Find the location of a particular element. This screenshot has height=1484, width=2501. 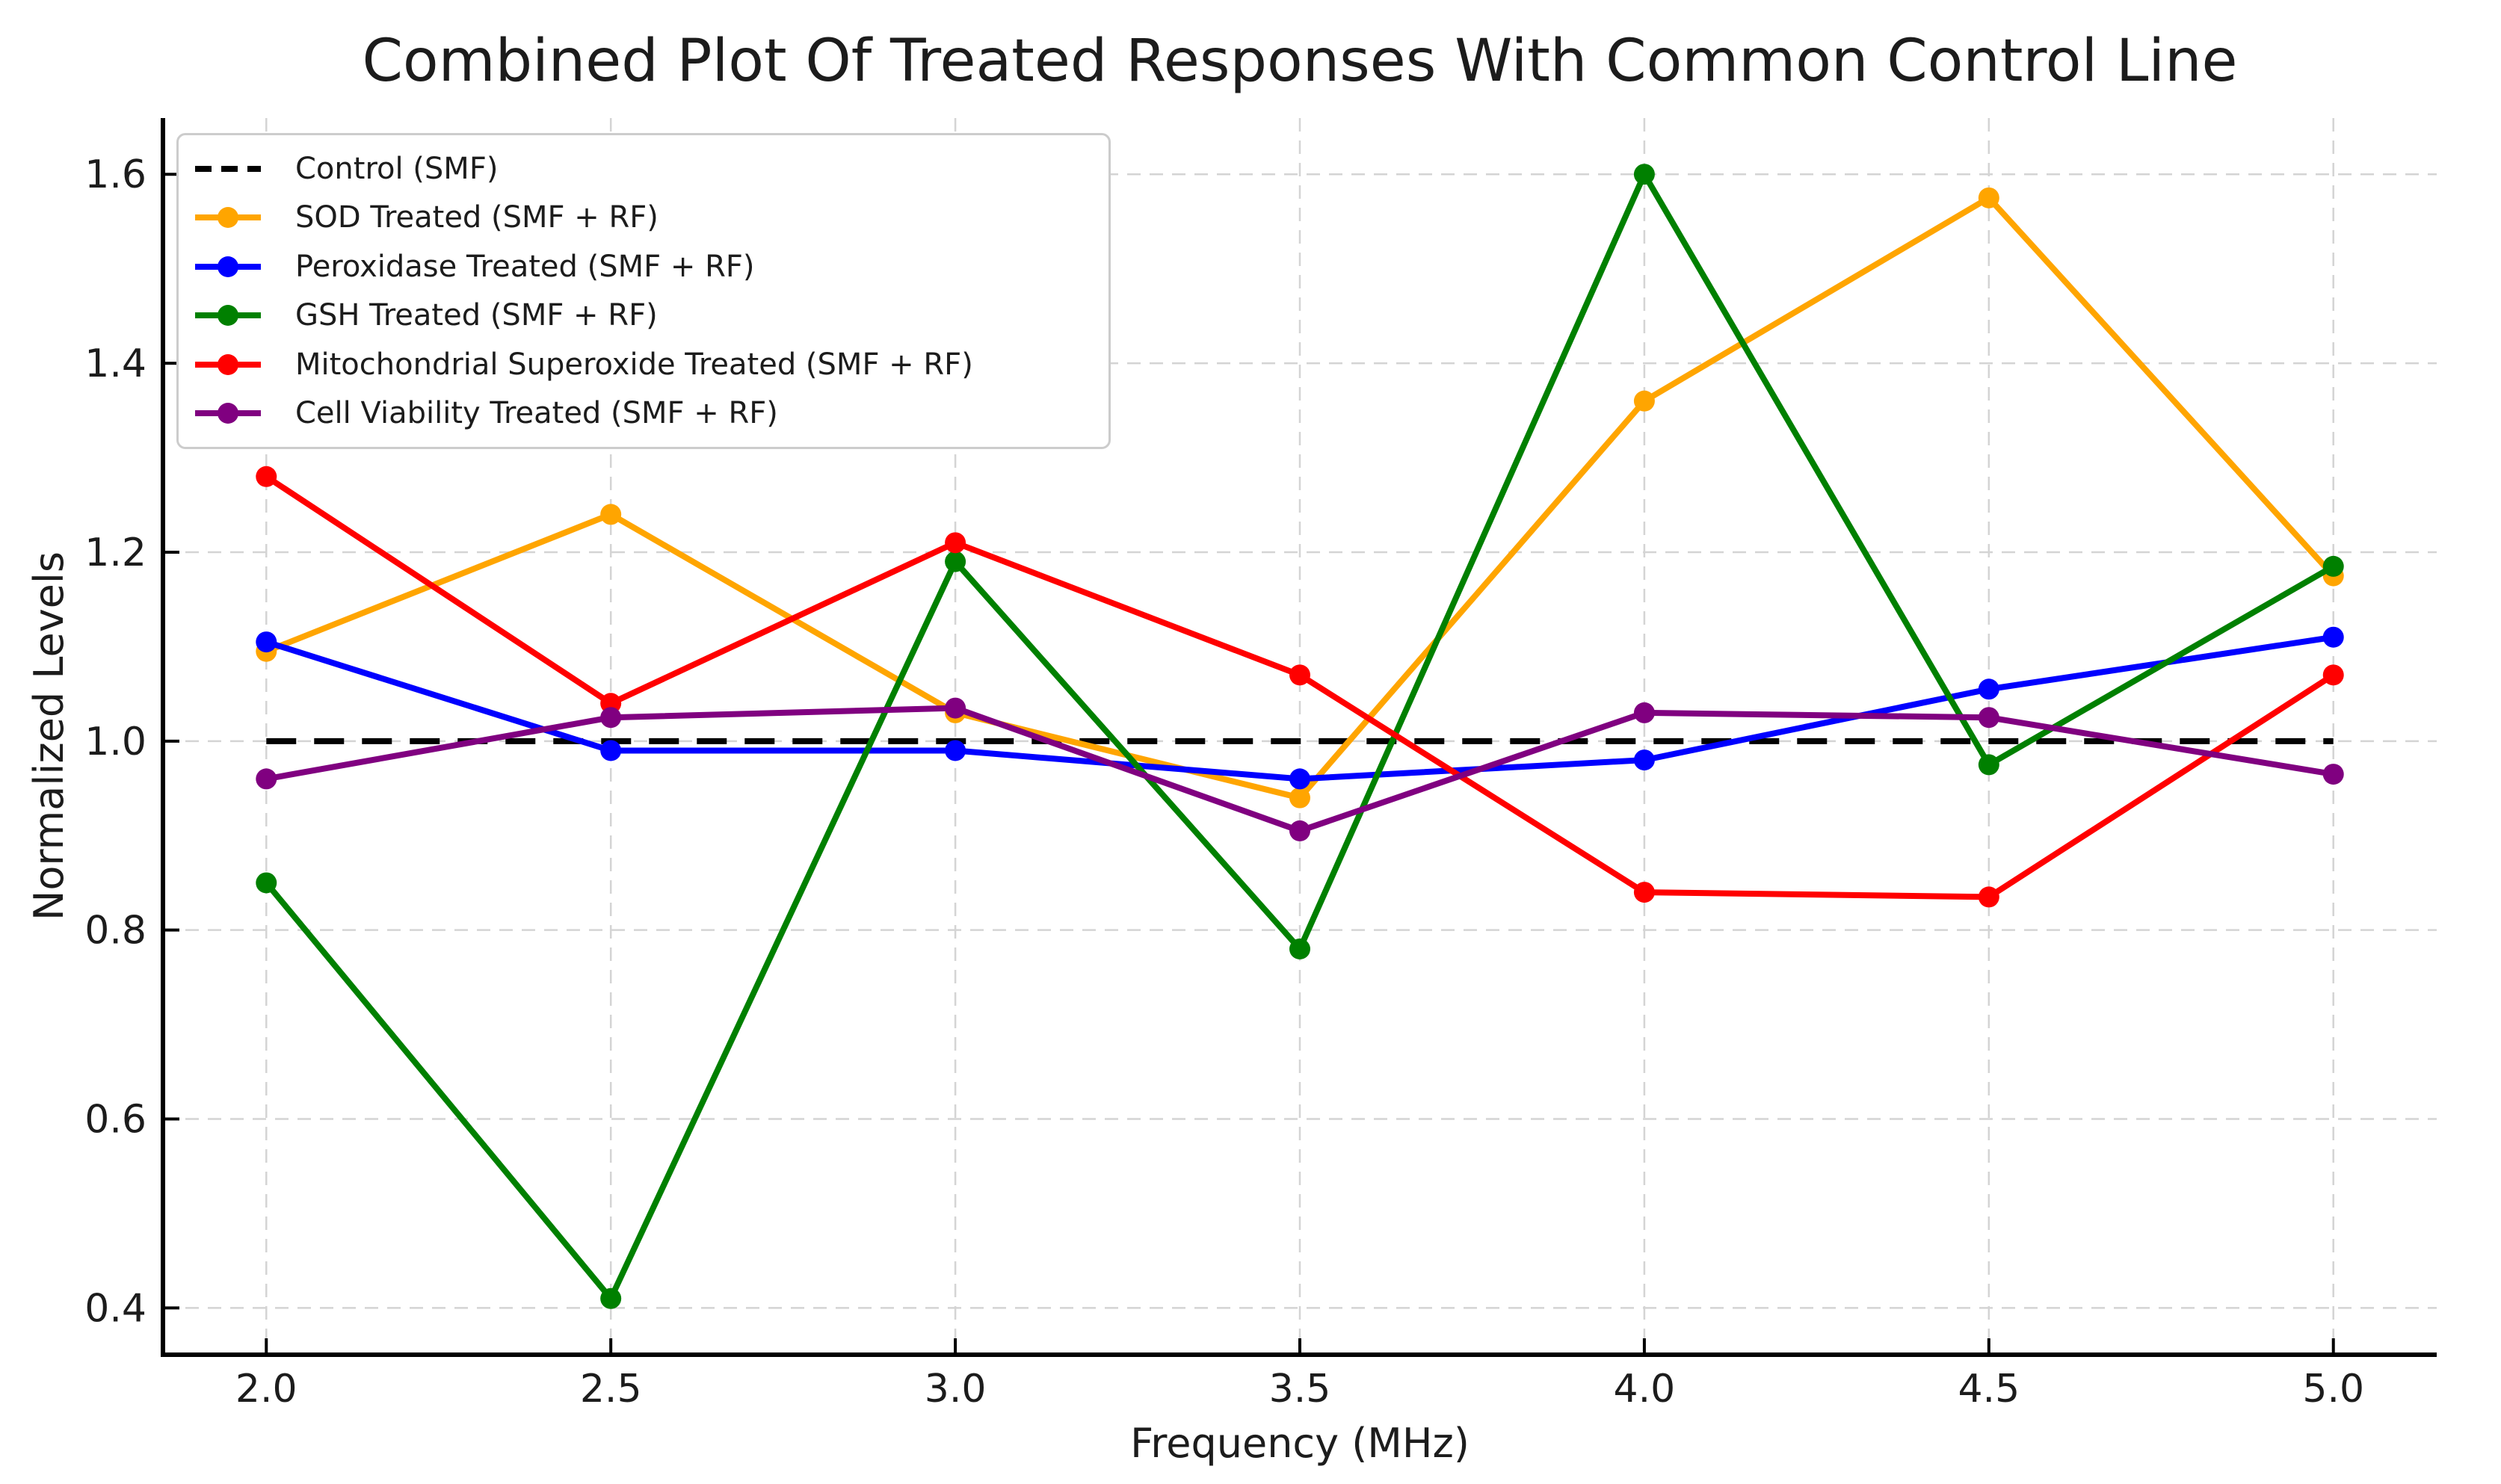

y-tick-label: 1.6 is located at coordinates (115, 174).